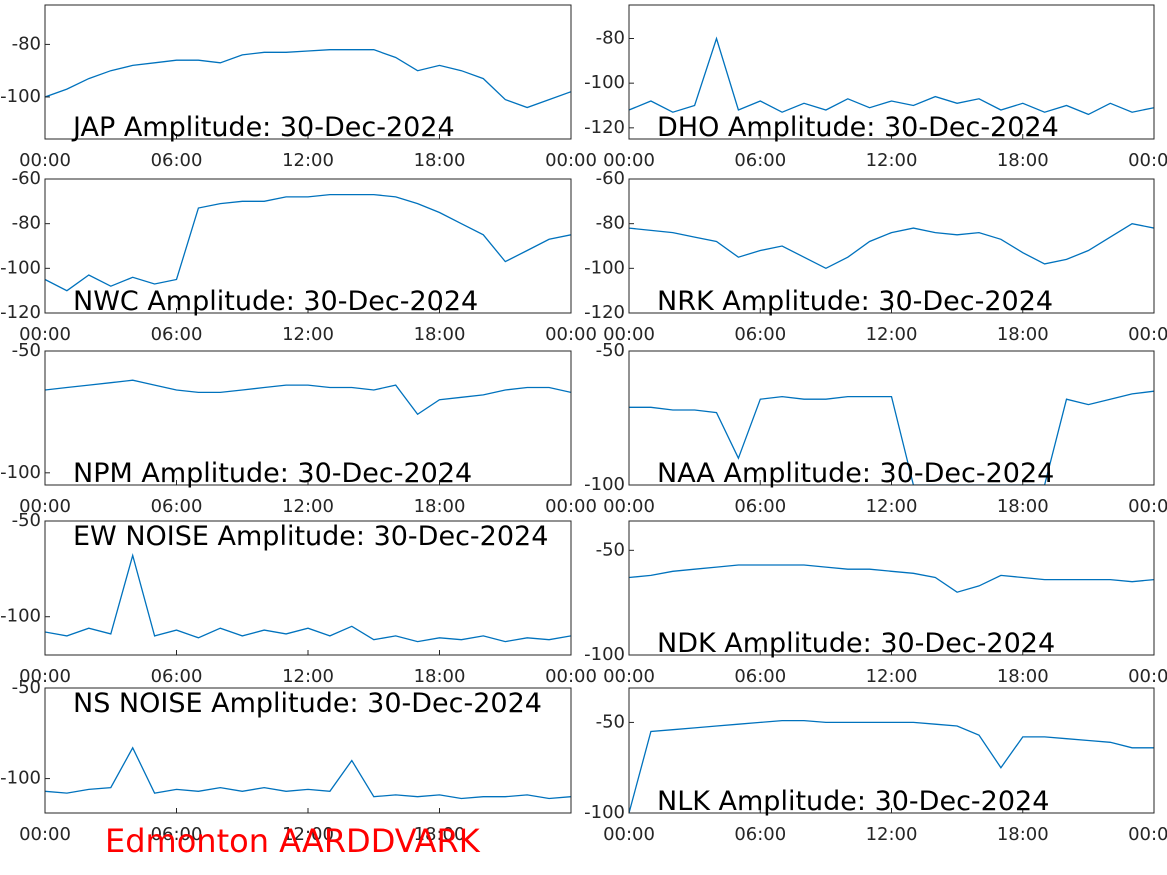 The width and height of the screenshot is (1167, 875). What do you see at coordinates (307, 703) in the screenshot?
I see `panel-title: NS NOISE Amplitude: 30-Dec-2024` at bounding box center [307, 703].